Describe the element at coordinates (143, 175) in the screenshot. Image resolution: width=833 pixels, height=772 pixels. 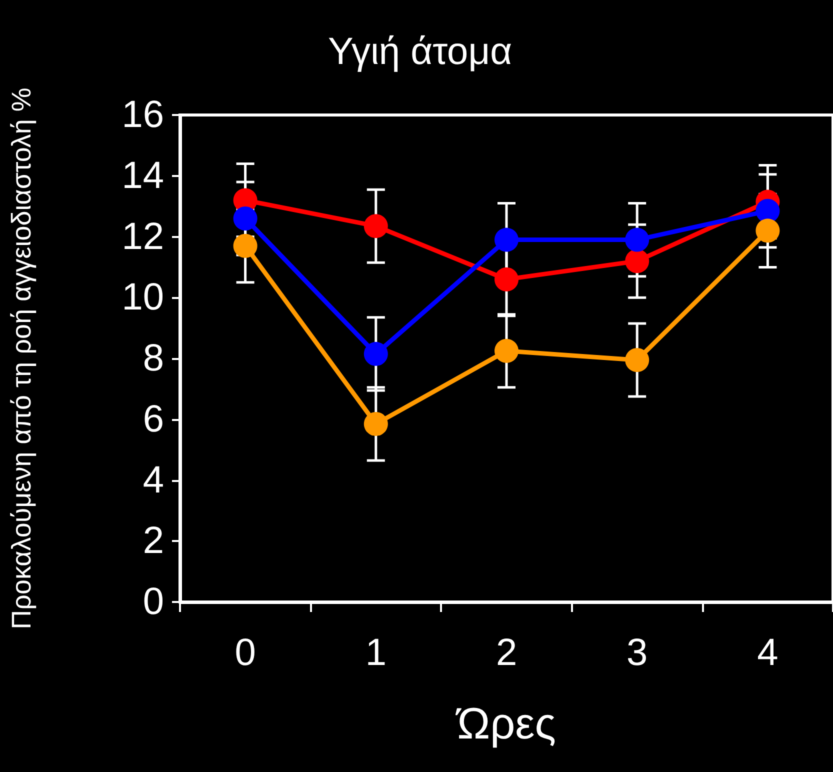
I see `y-tick-label: 14` at that location.